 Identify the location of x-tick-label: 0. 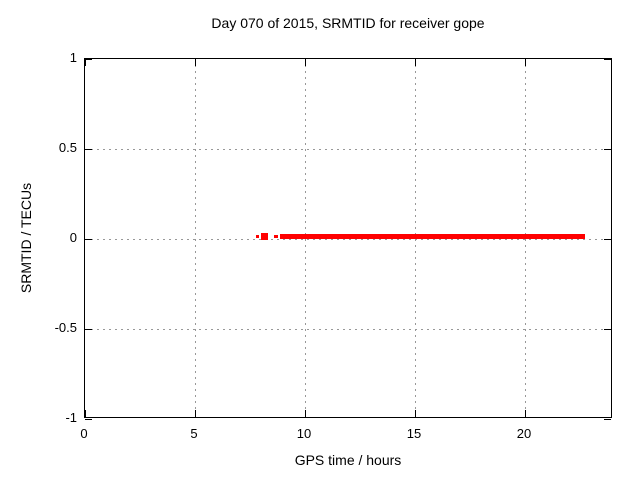
(84, 433).